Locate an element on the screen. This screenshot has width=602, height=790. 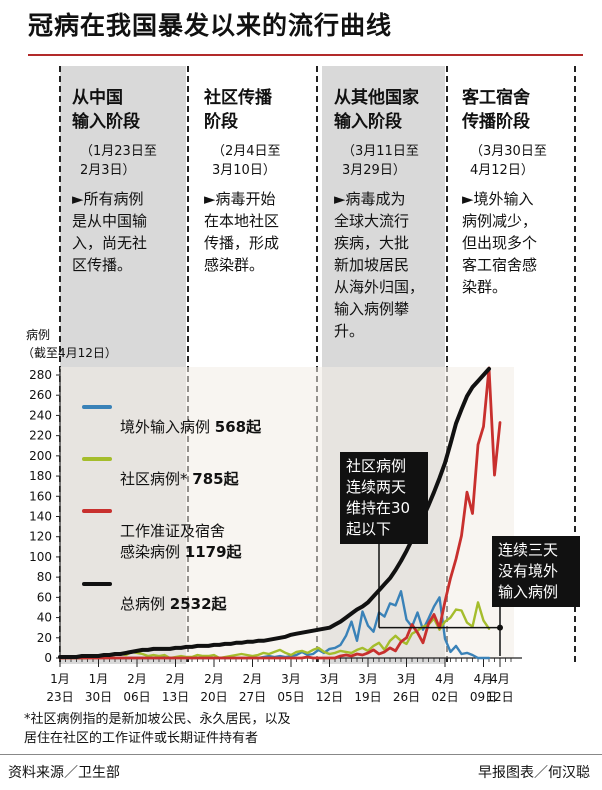
y-tick-label: 140 is located at coordinates (40, 517).